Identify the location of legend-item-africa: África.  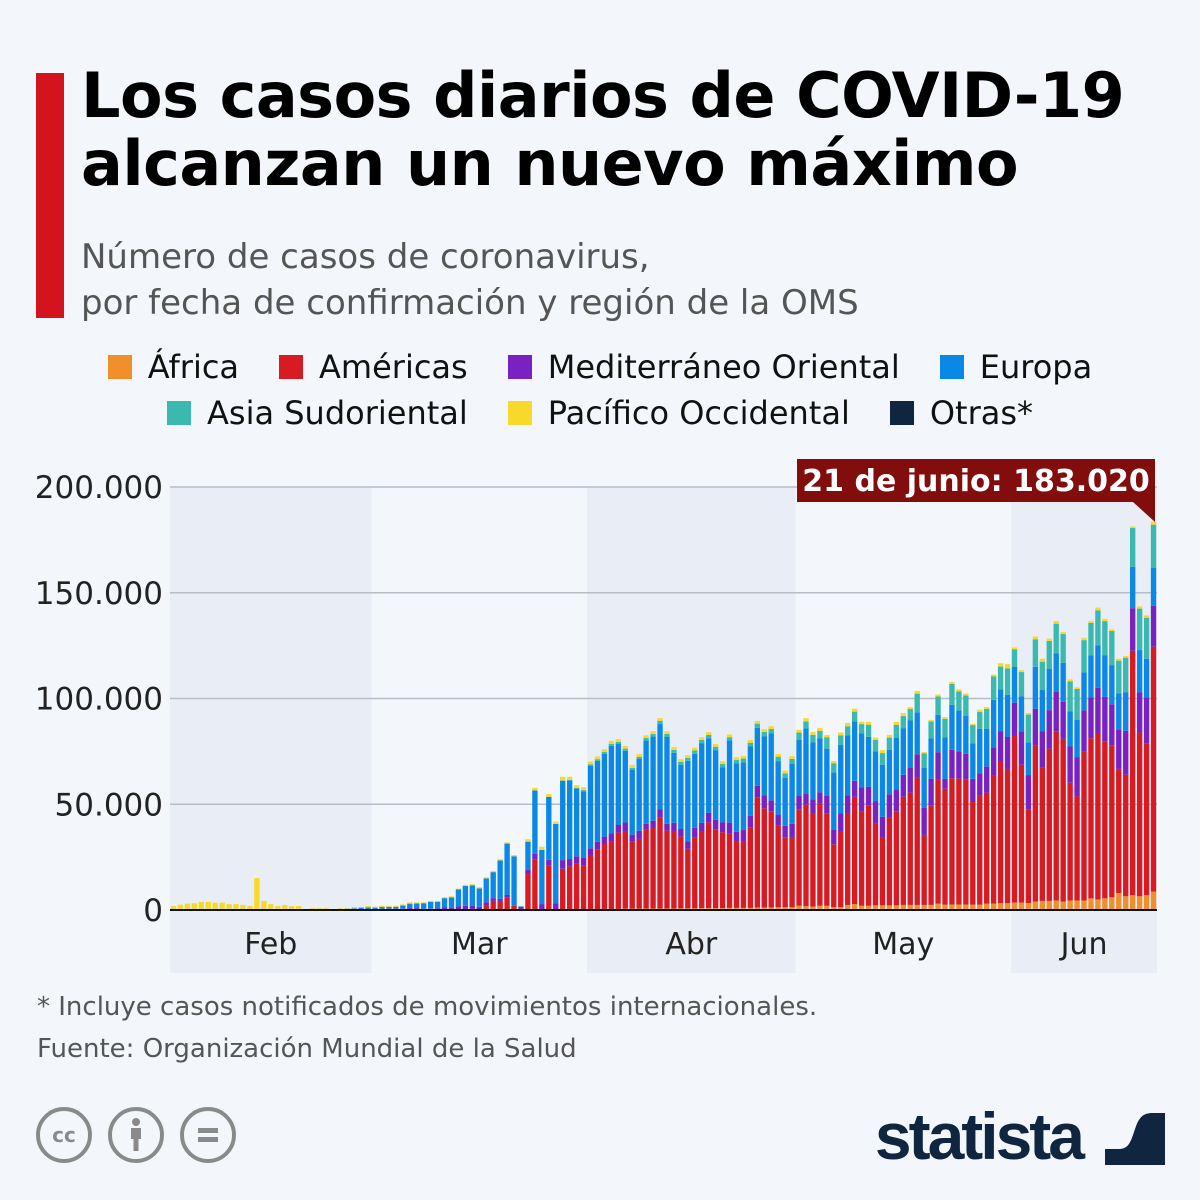
(173, 367).